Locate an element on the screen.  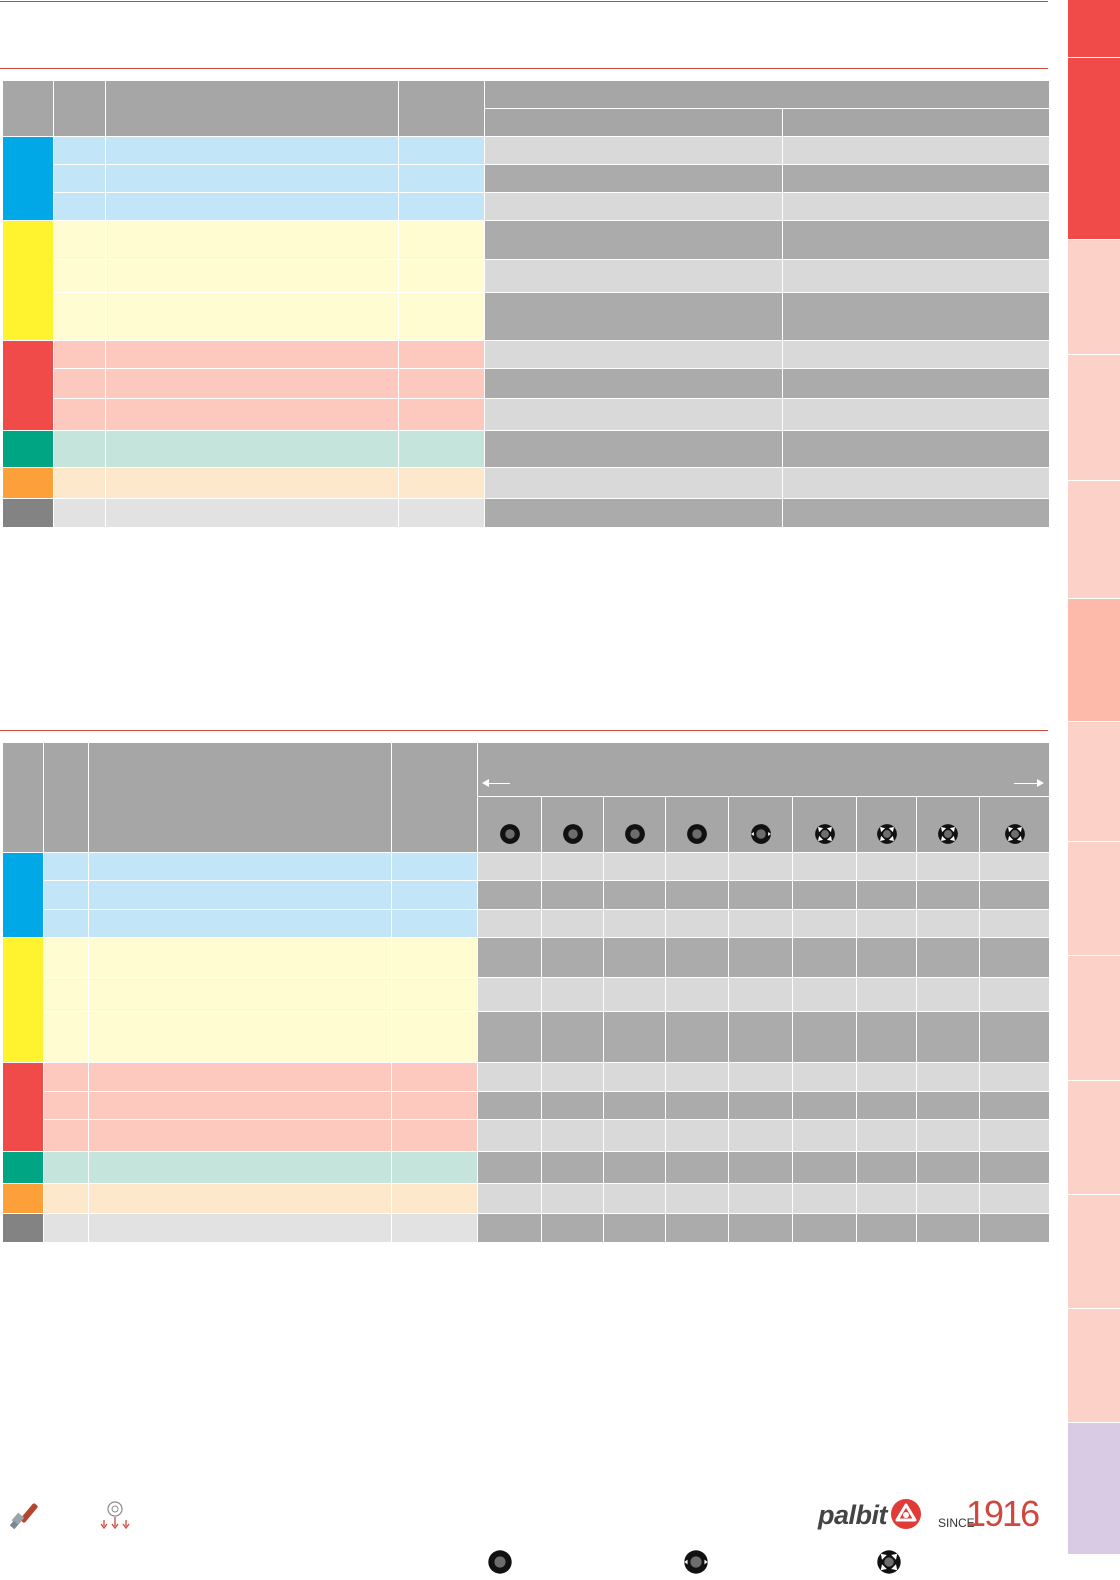
since-year: 1916 is located at coordinates (1003, 1513).